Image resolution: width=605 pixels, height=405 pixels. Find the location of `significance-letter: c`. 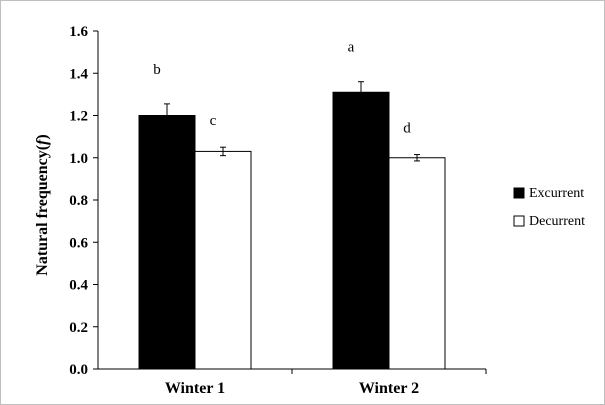

significance-letter: c is located at coordinates (213, 121).